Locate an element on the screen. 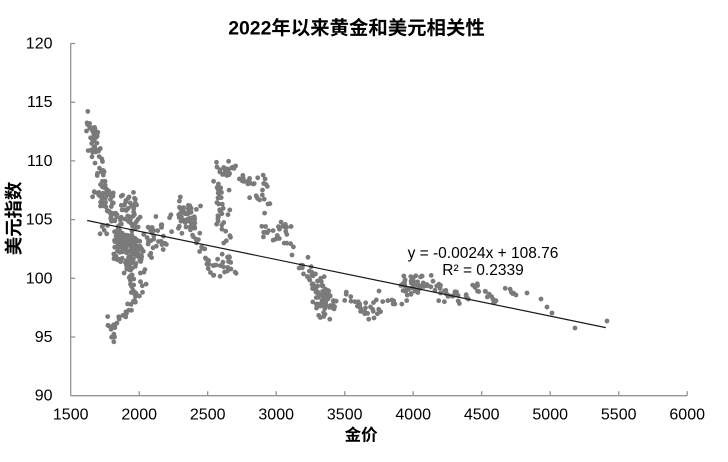 The height and width of the screenshot is (462, 728). svg-text: 1500 is located at coordinates (71, 415).